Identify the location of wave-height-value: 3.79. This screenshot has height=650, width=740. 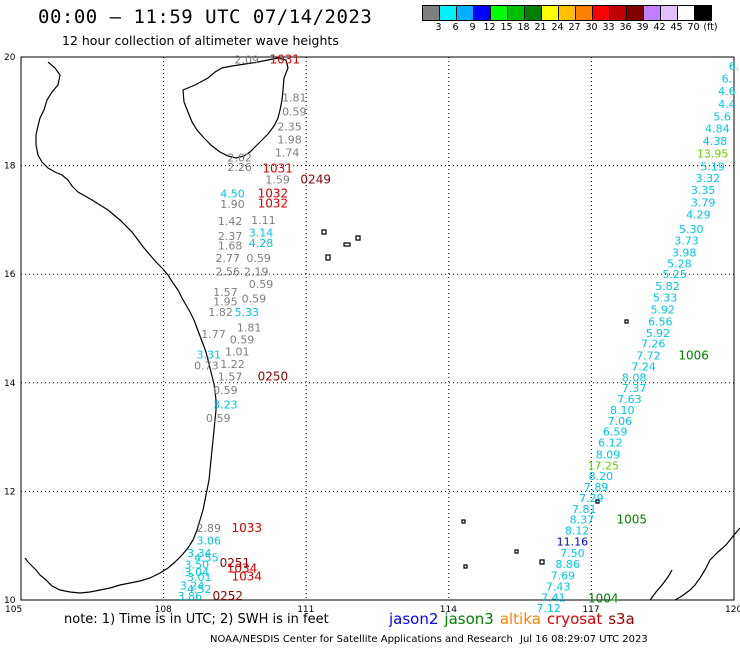
(703, 203).